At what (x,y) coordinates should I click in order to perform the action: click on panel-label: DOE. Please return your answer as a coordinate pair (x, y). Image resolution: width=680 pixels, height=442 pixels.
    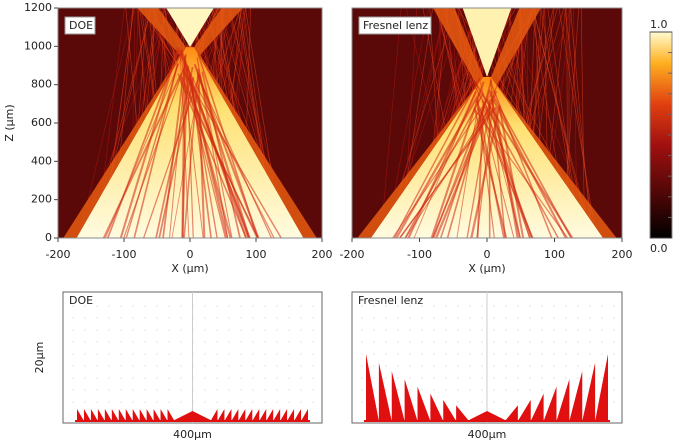
    Looking at the image, I should click on (81, 25).